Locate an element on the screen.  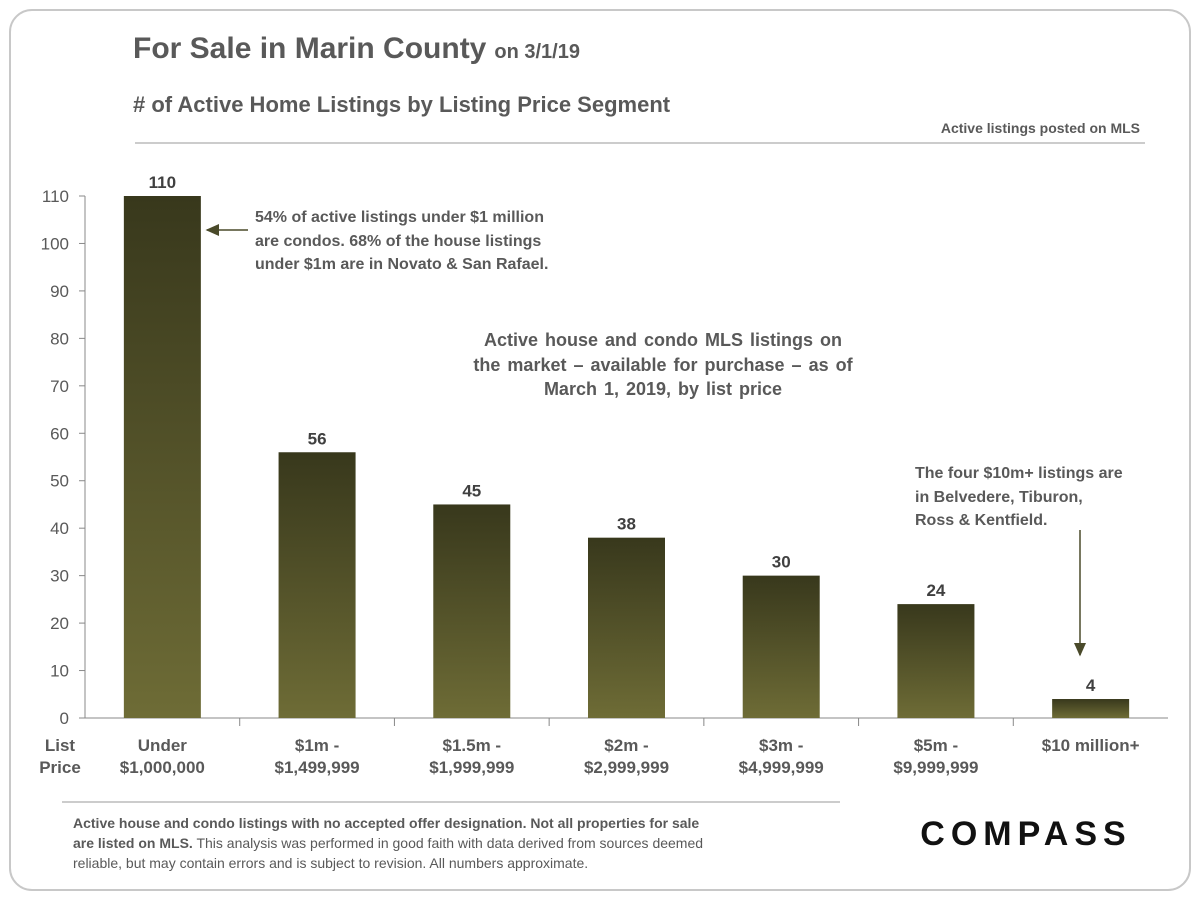
y-tick-label: 0 is located at coordinates (64, 718).